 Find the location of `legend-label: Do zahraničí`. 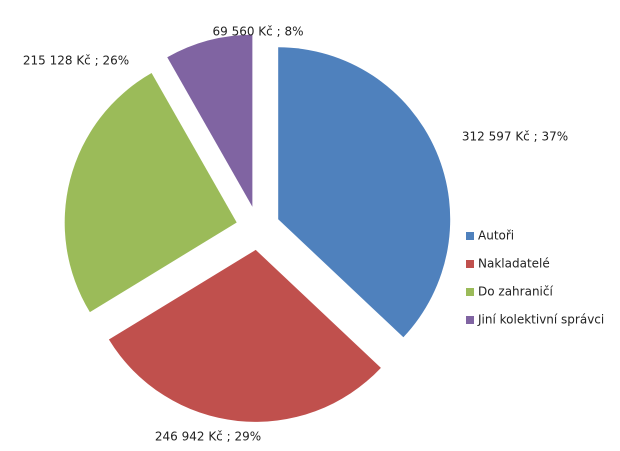

legend-label: Do zahraničí is located at coordinates (515, 292).